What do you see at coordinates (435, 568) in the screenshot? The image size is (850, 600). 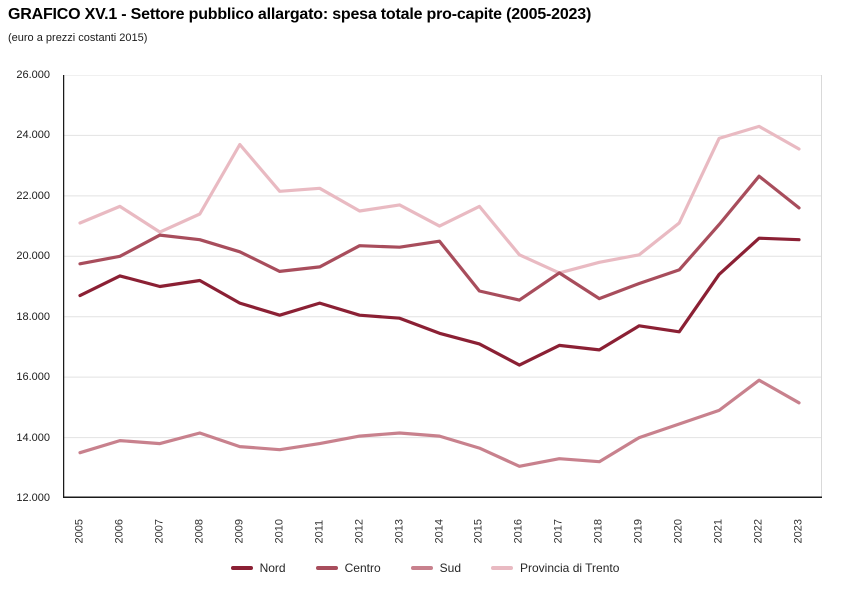 I see `legend-item-sud: Sud` at bounding box center [435, 568].